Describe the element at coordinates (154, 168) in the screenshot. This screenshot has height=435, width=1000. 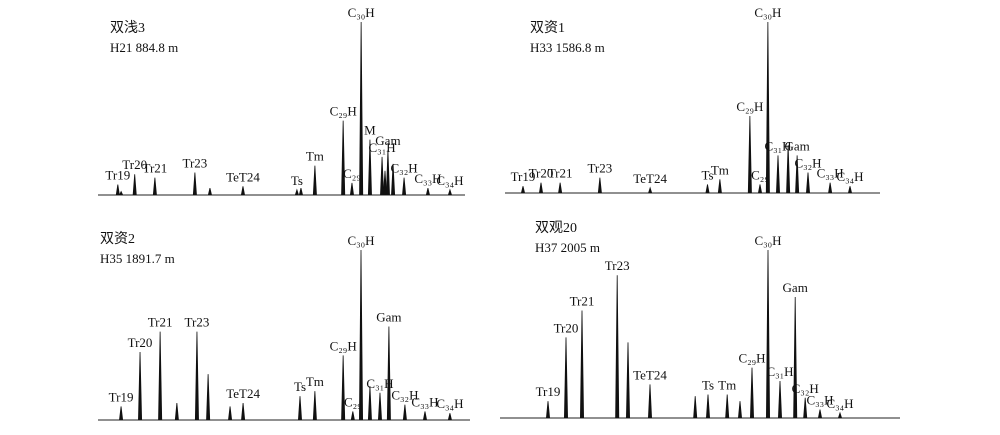
I see `peak-label: Tr21` at that location.